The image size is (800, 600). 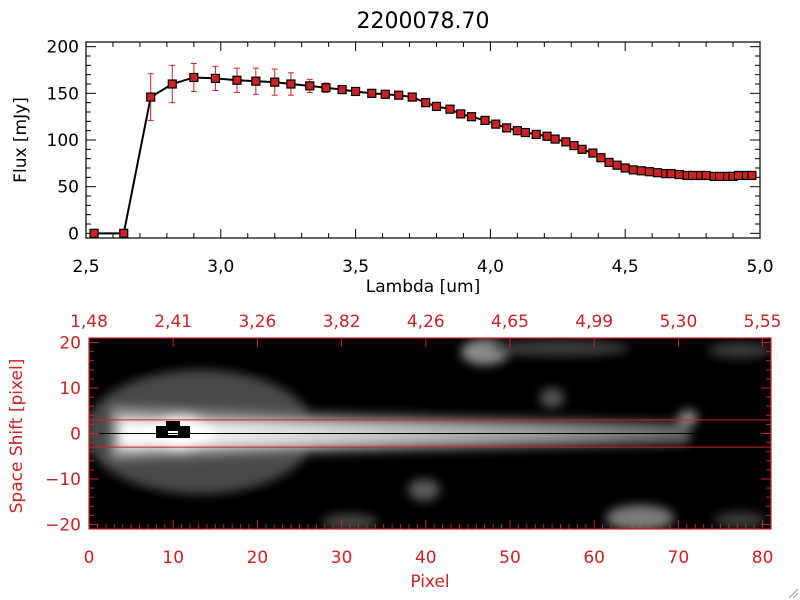 I want to click on image-x-tick-label: 60, so click(x=594, y=558).